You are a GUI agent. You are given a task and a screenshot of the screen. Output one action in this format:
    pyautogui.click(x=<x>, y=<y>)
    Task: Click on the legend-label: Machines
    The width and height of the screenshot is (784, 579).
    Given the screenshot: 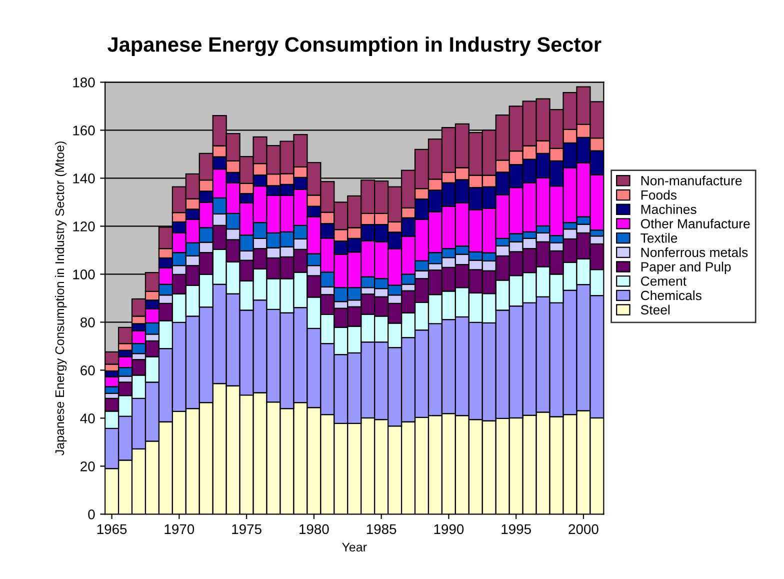 What is the action you would take?
    pyautogui.click(x=668, y=209)
    